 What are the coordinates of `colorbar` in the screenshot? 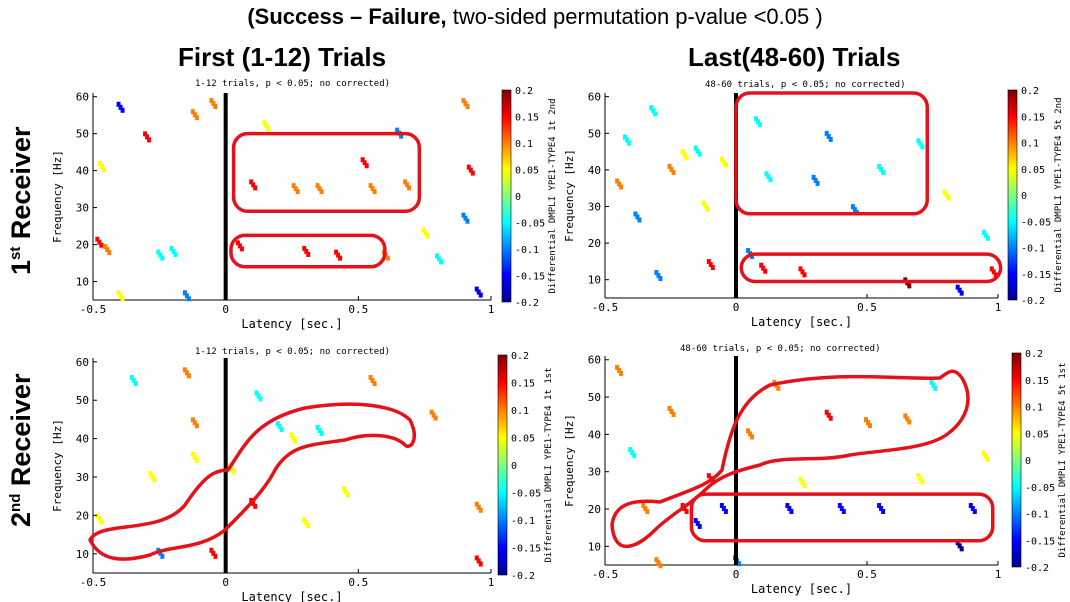 It's located at (1012, 195).